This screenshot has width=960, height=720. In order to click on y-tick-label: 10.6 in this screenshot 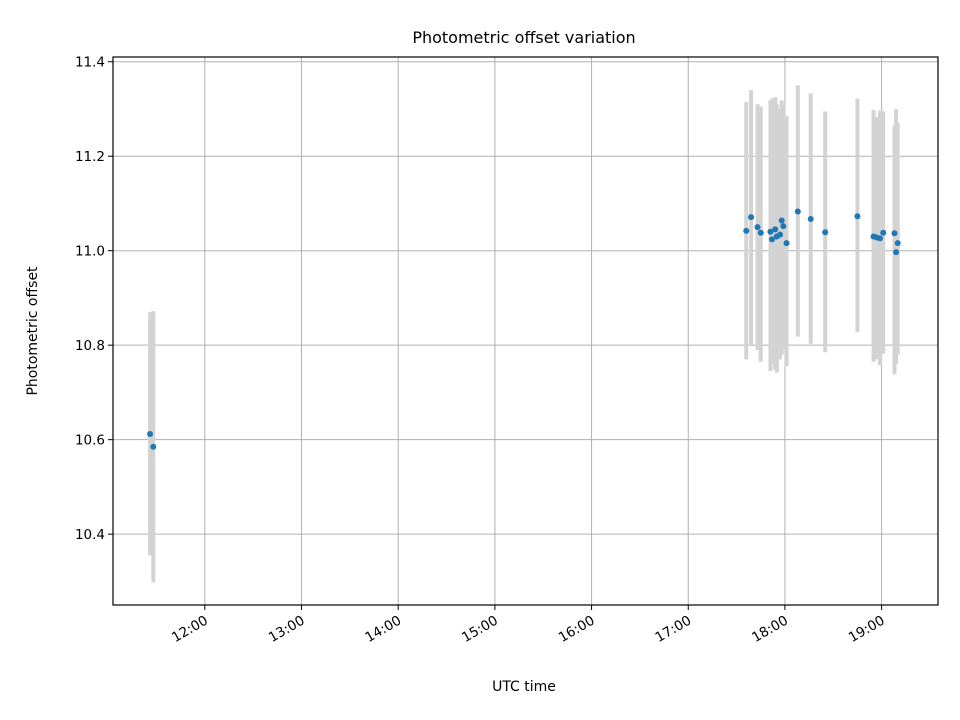, I will do `click(90, 441)`.